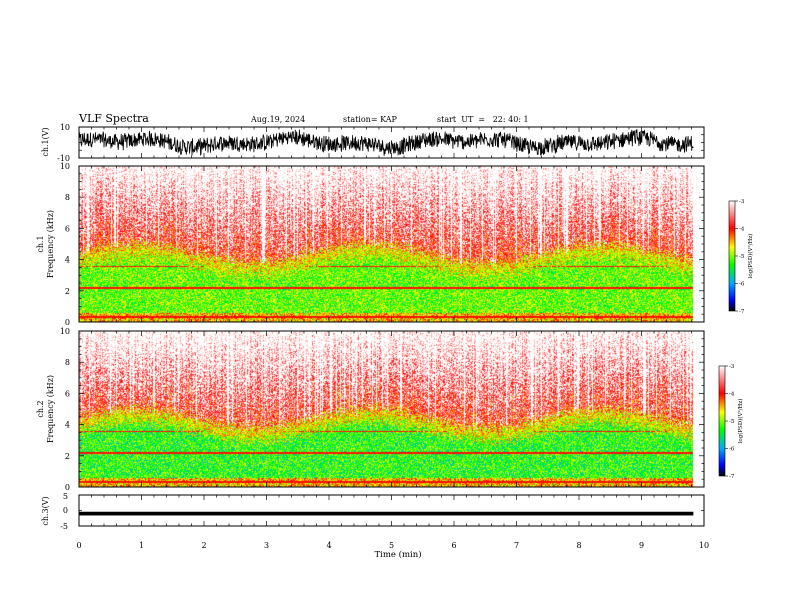 Image resolution: width=792 pixels, height=612 pixels. I want to click on x-tick-label: 7, so click(516, 545).